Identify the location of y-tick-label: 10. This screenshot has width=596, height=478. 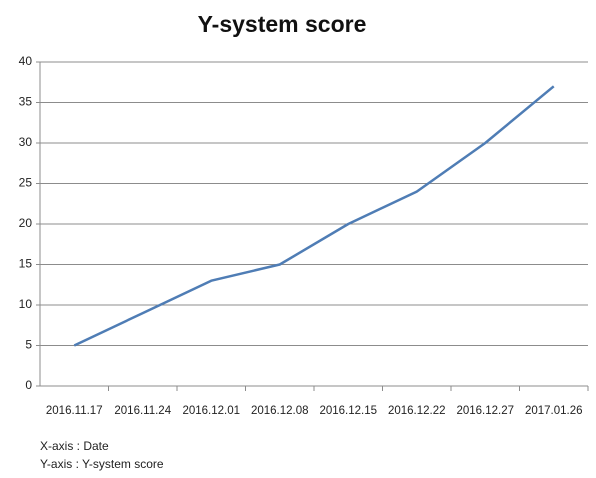
(26, 304).